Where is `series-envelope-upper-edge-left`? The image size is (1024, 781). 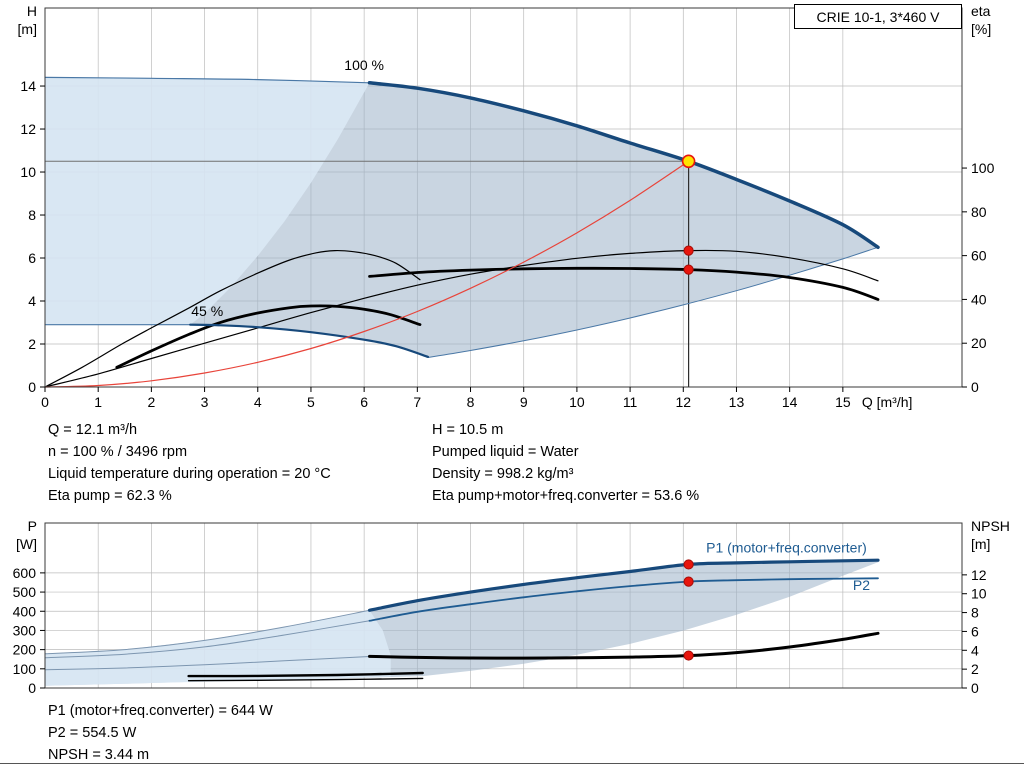 series-envelope-upper-edge-left is located at coordinates (207, 632).